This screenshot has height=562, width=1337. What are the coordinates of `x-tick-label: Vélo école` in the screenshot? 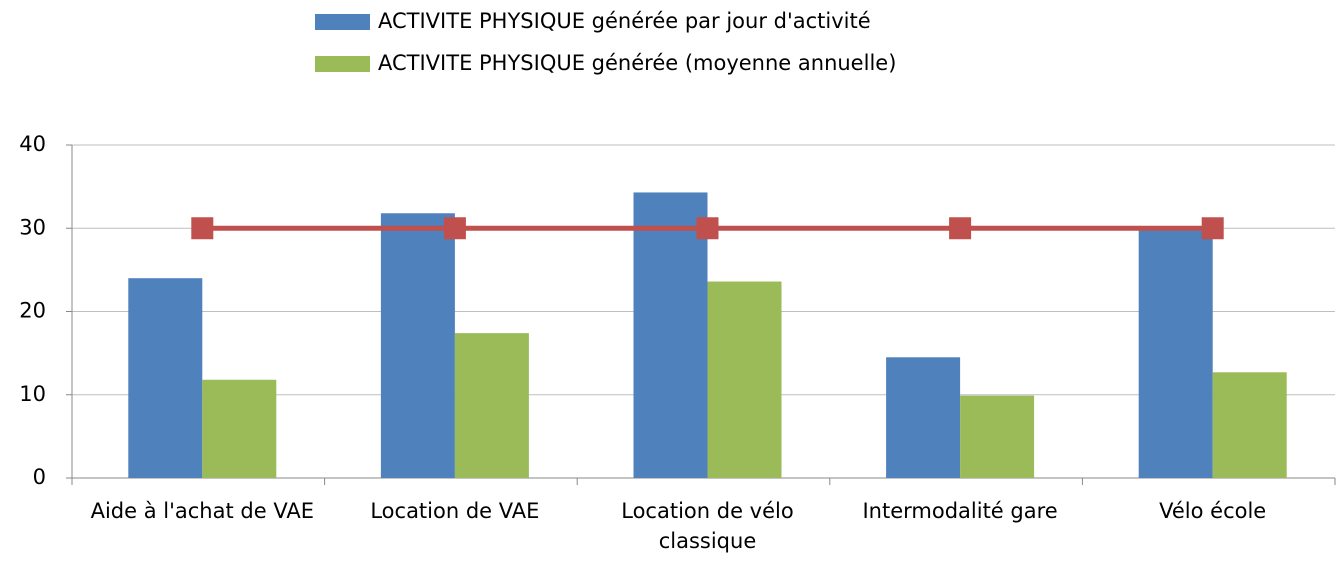 It's located at (1213, 511).